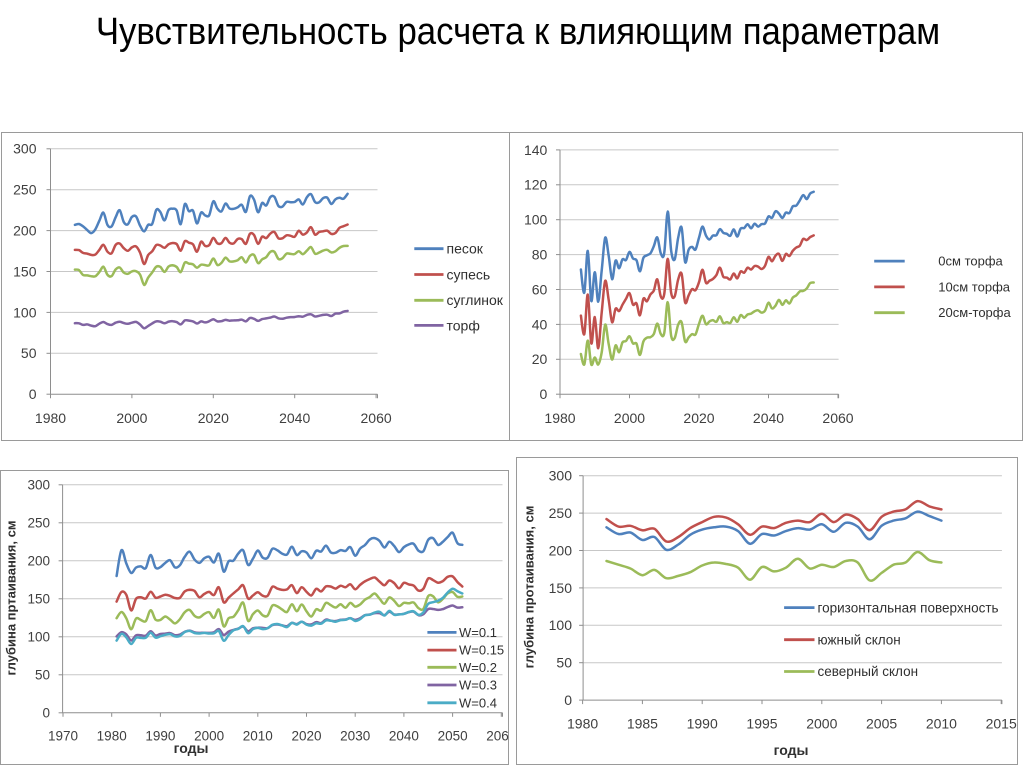 The width and height of the screenshot is (1024, 767). I want to click on svg-text: W=0.3, so click(478, 685).